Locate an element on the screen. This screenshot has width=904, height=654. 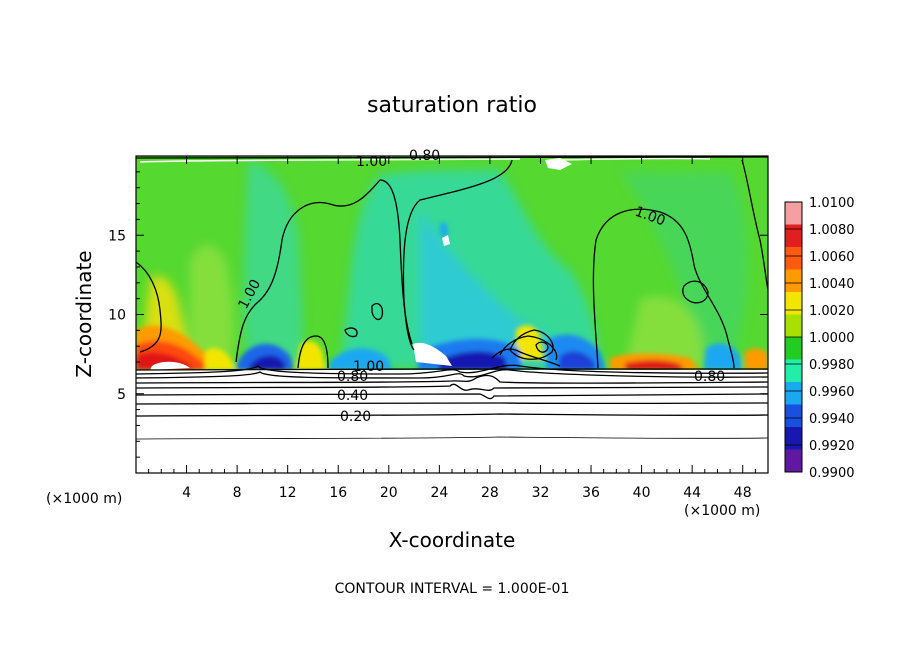
colorbar-label: 0.9920 is located at coordinates (832, 446).